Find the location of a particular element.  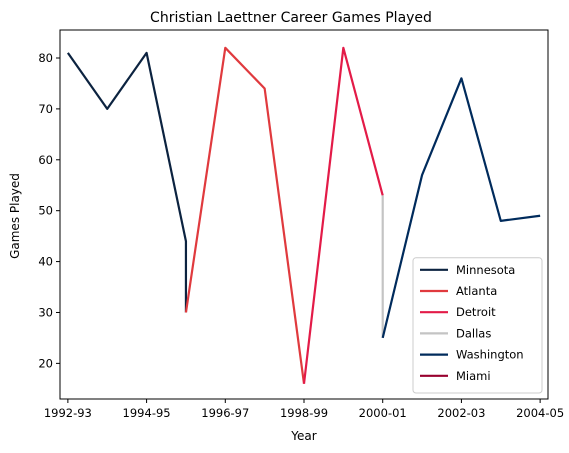

legend-label-miami: Miami is located at coordinates (473, 376).